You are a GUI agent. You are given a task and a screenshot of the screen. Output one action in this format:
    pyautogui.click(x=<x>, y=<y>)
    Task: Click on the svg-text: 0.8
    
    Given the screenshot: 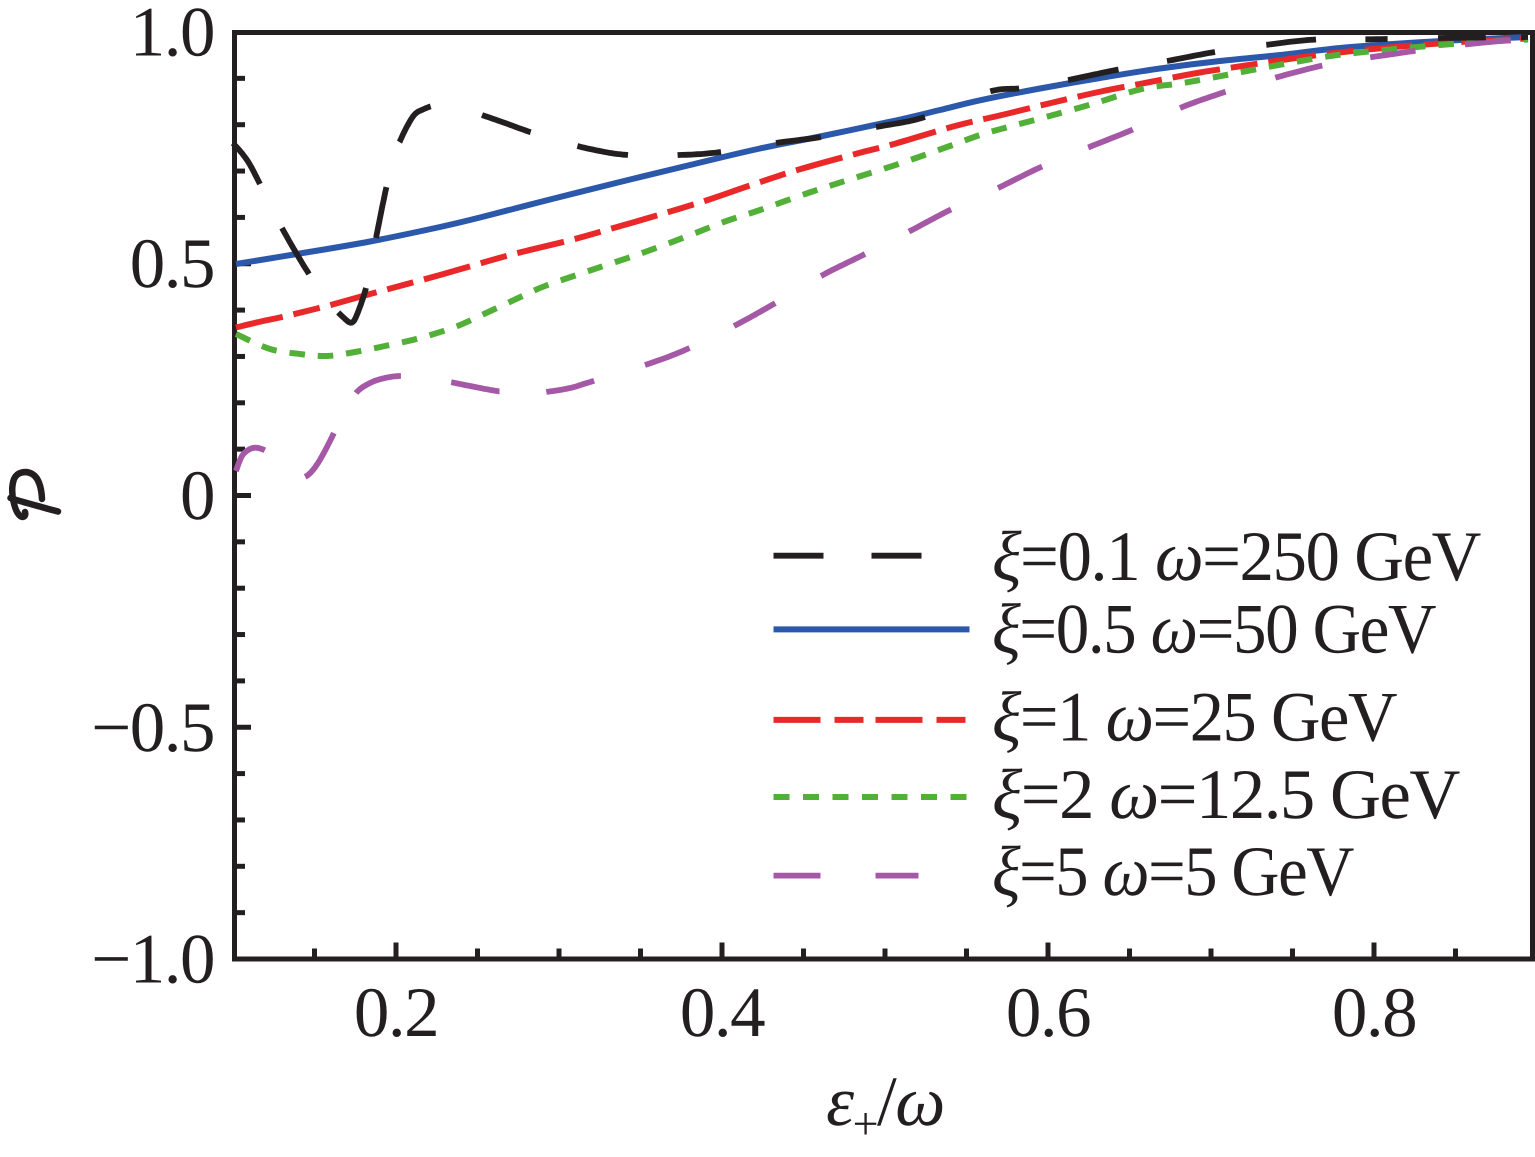 What is the action you would take?
    pyautogui.click(x=1374, y=1013)
    